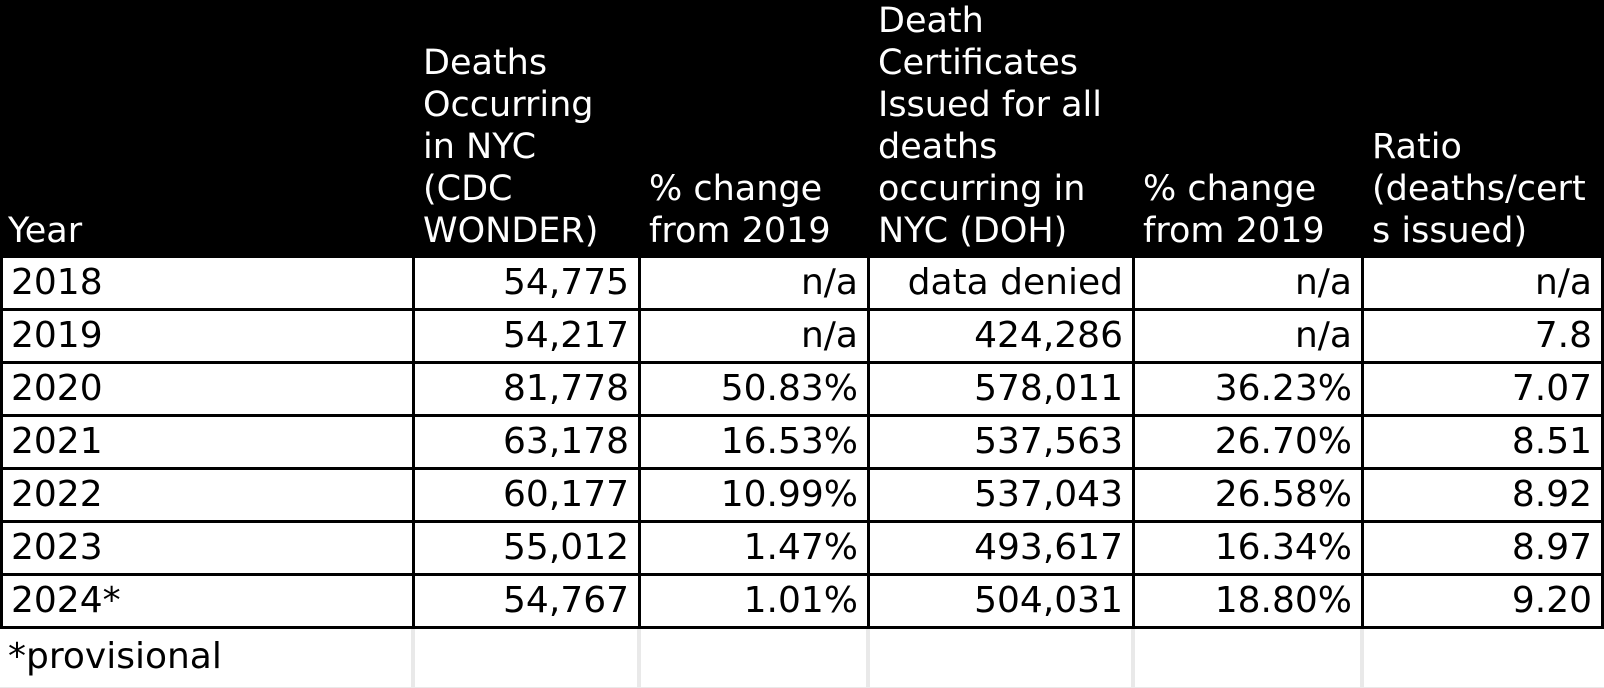  I want to click on table-cell: 537,563, so click(1002, 443).